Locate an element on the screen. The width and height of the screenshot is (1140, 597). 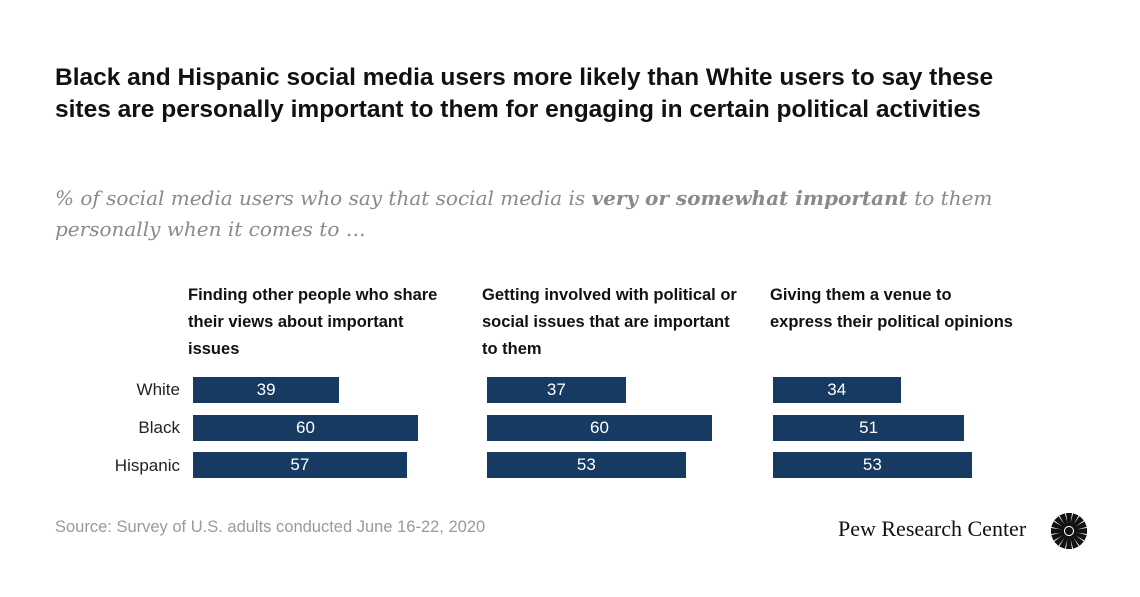
data-label: 39 is located at coordinates (266, 389).